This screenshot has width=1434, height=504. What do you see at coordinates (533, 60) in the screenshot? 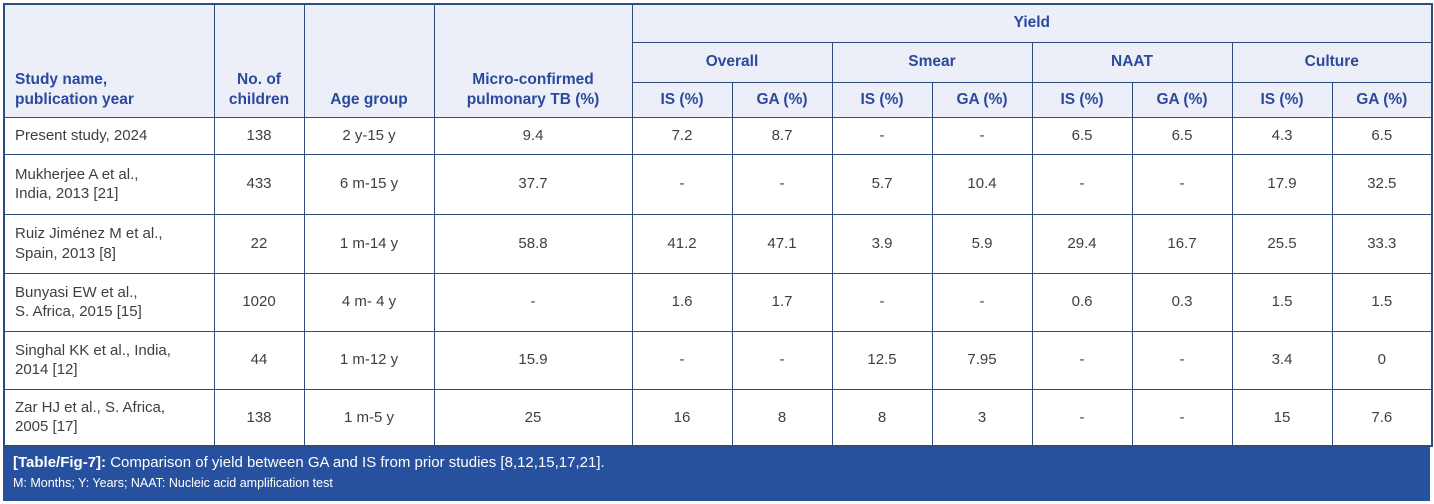
I see `col-header-micro: Micro-confirmed pulmonary TB (%)` at bounding box center [533, 60].